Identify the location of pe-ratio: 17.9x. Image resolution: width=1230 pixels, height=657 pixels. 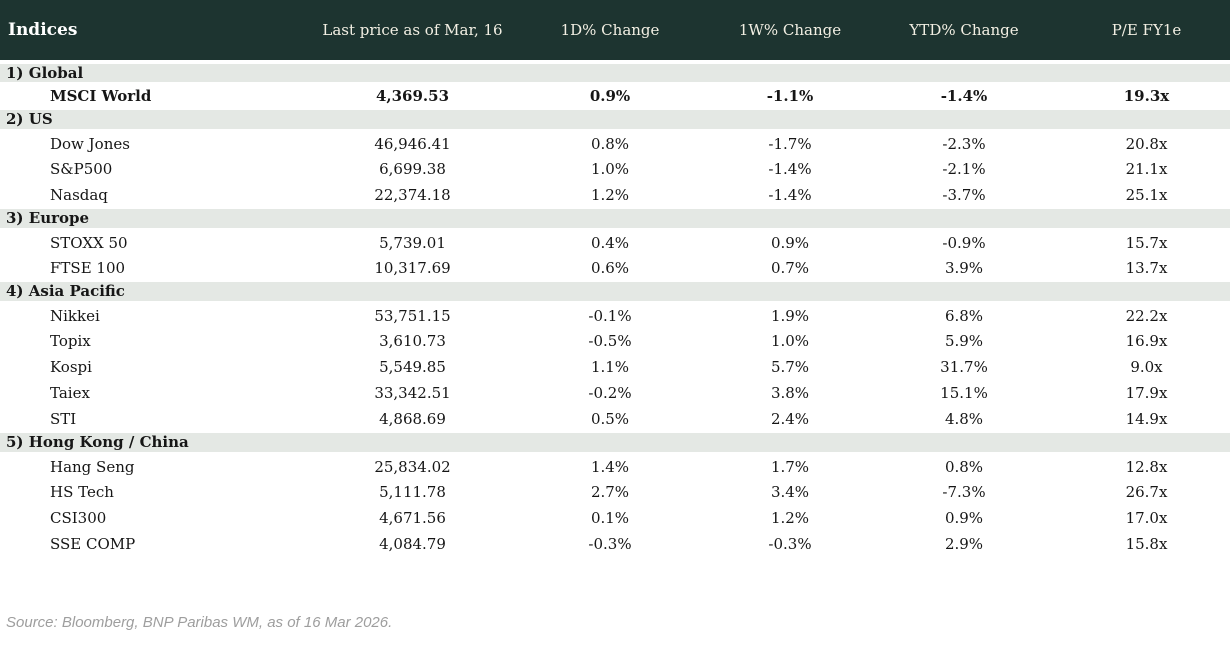
(1146, 393).